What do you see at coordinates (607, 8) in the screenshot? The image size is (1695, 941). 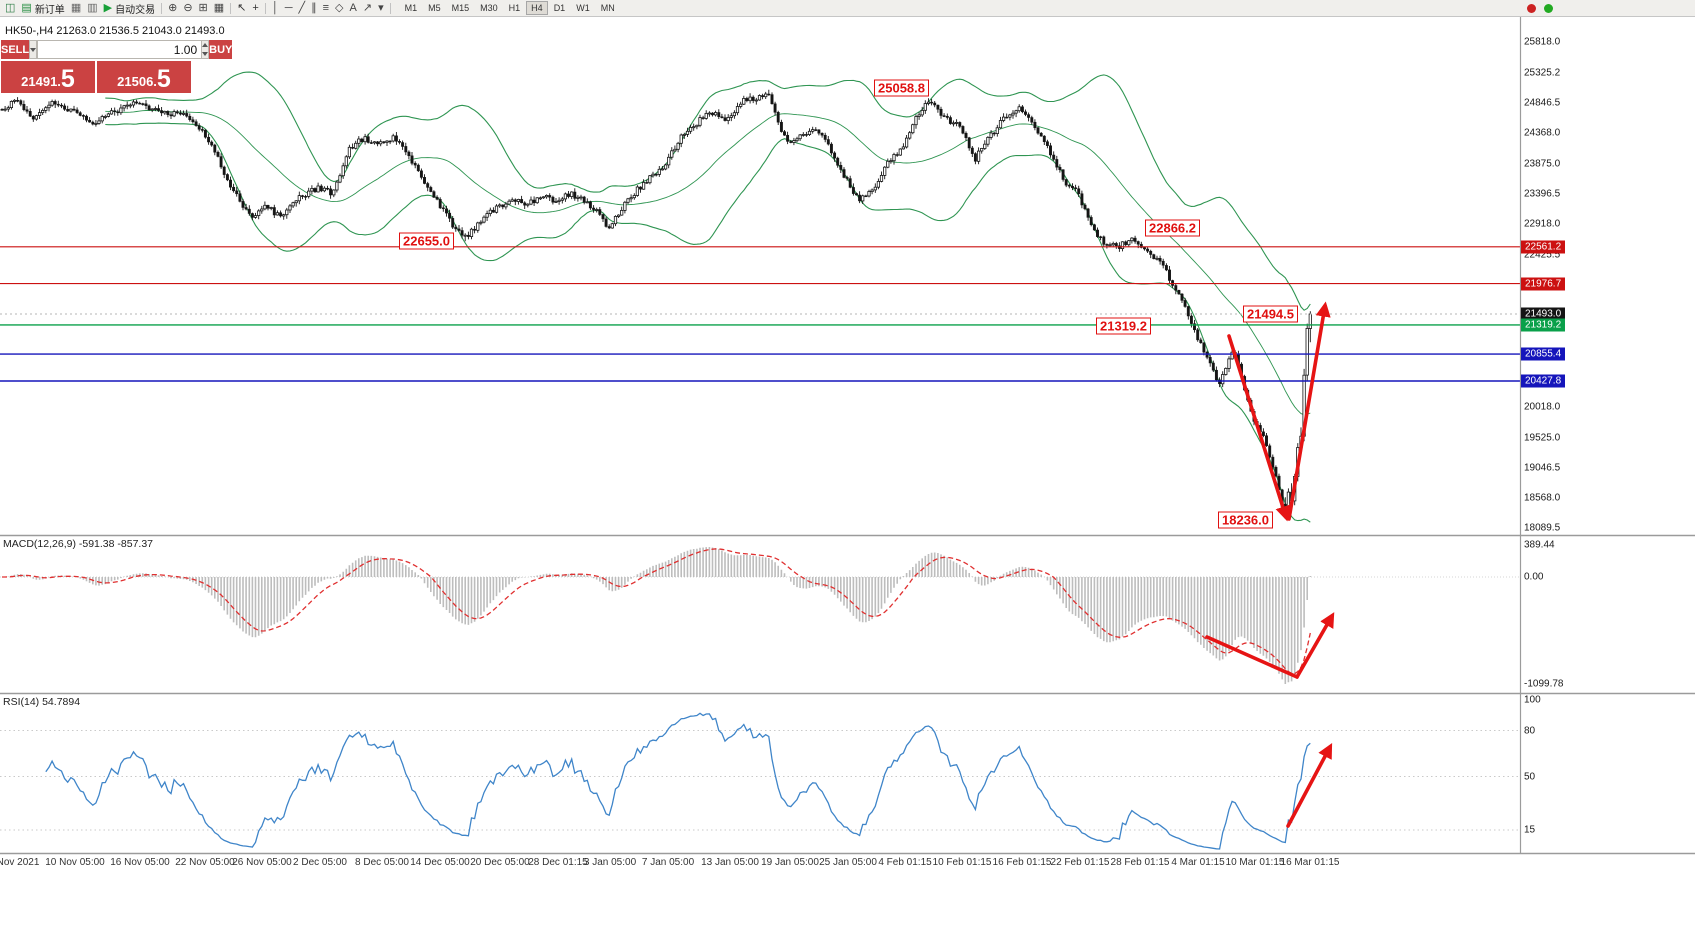 I see `timeframe-button-MN: MN` at bounding box center [607, 8].